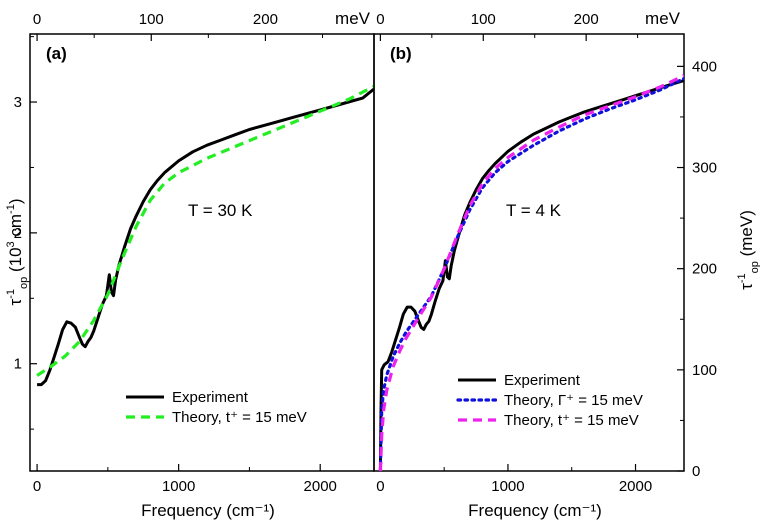 Image resolution: width=760 pixels, height=529 pixels. What do you see at coordinates (56, 53) in the screenshot?
I see `panel-label: (a)` at bounding box center [56, 53].